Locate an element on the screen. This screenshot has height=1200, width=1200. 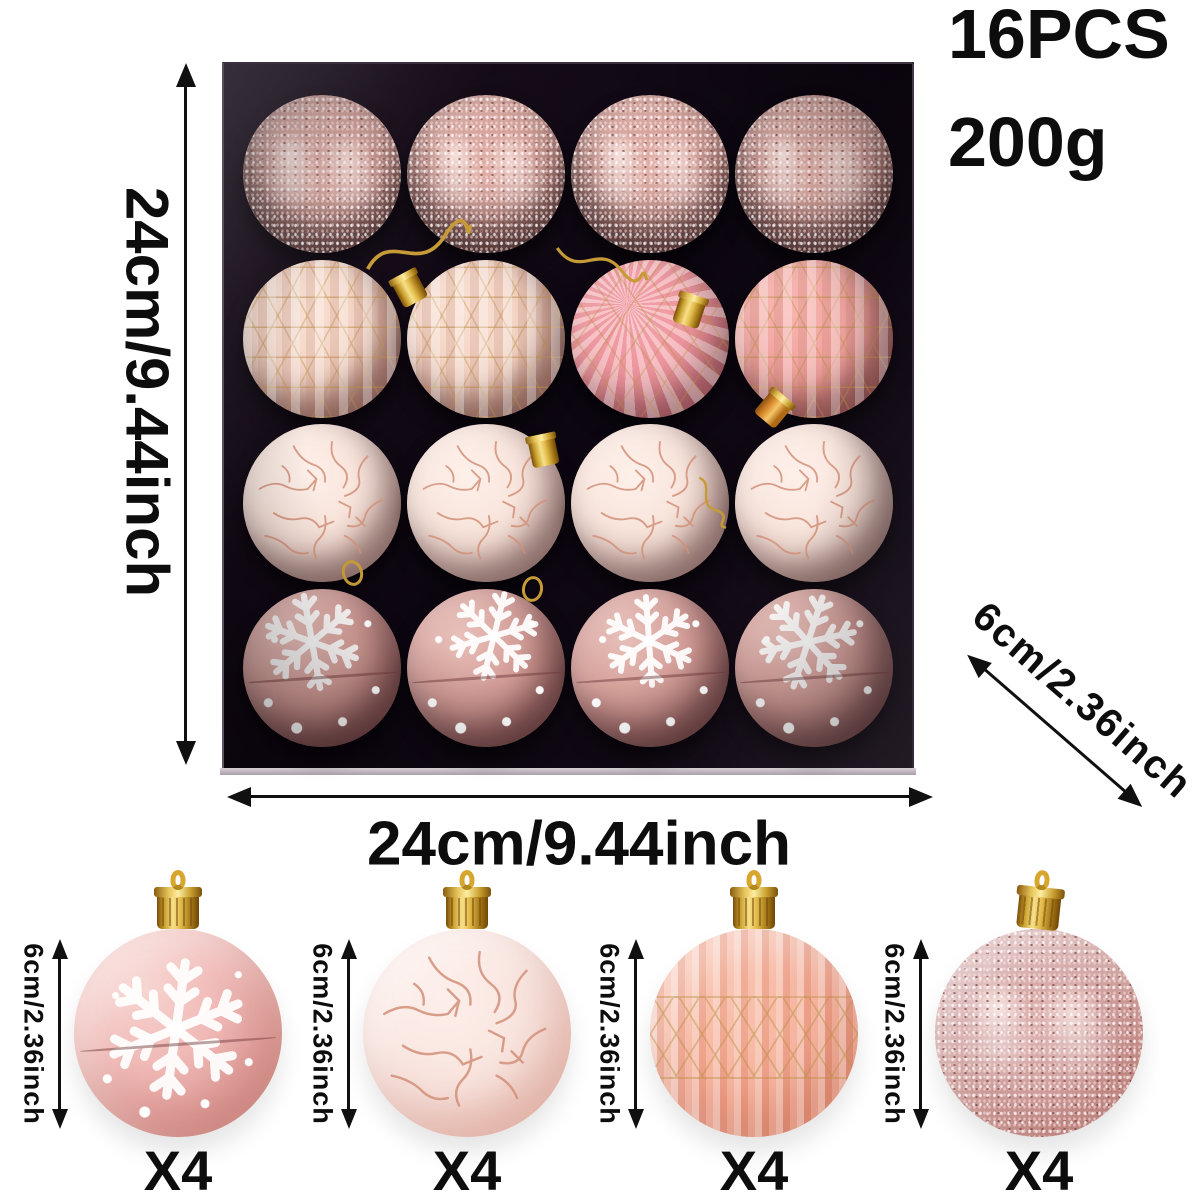
product-weight: 200g is located at coordinates (1028, 142).